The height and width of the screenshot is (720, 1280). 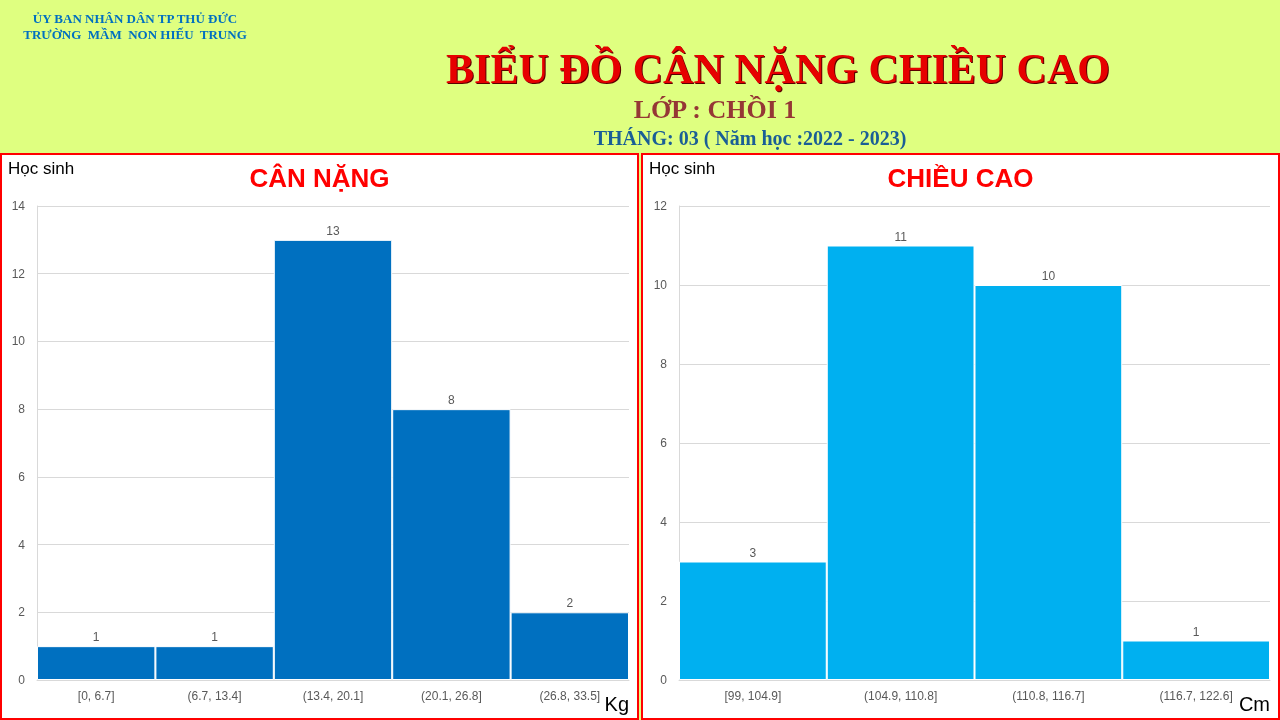 What do you see at coordinates (570, 696) in the screenshot?
I see `x-tick-label: (26.8, 33.5]` at bounding box center [570, 696].